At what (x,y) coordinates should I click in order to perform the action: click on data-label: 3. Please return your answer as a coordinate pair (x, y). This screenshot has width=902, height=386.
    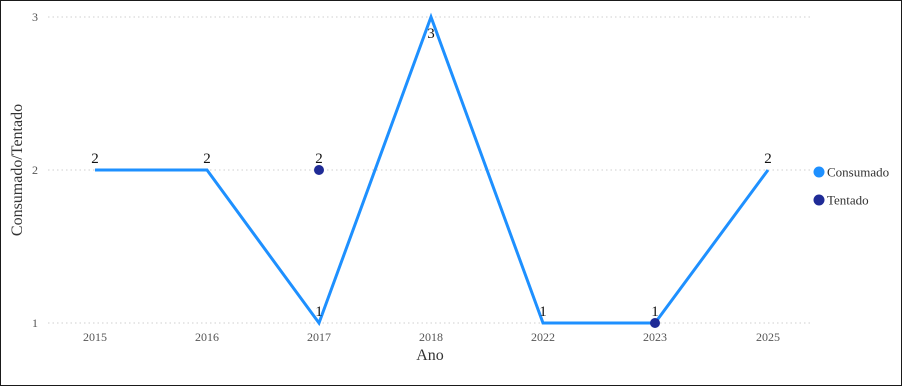
    Looking at the image, I should click on (431, 34).